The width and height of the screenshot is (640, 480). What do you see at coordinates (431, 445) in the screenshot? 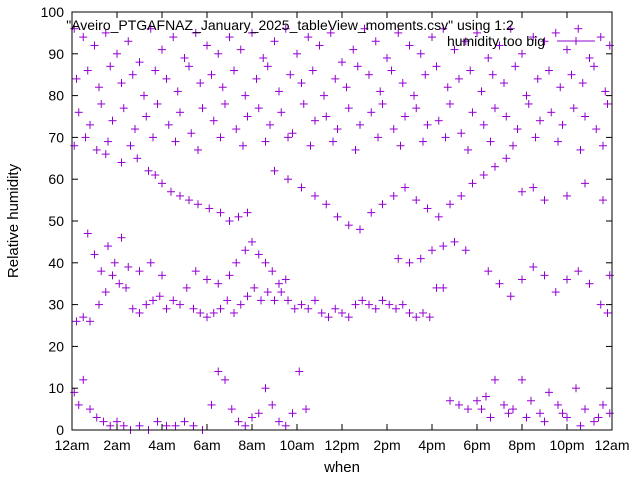
I see `x-tick-label: 4pm` at bounding box center [431, 445].